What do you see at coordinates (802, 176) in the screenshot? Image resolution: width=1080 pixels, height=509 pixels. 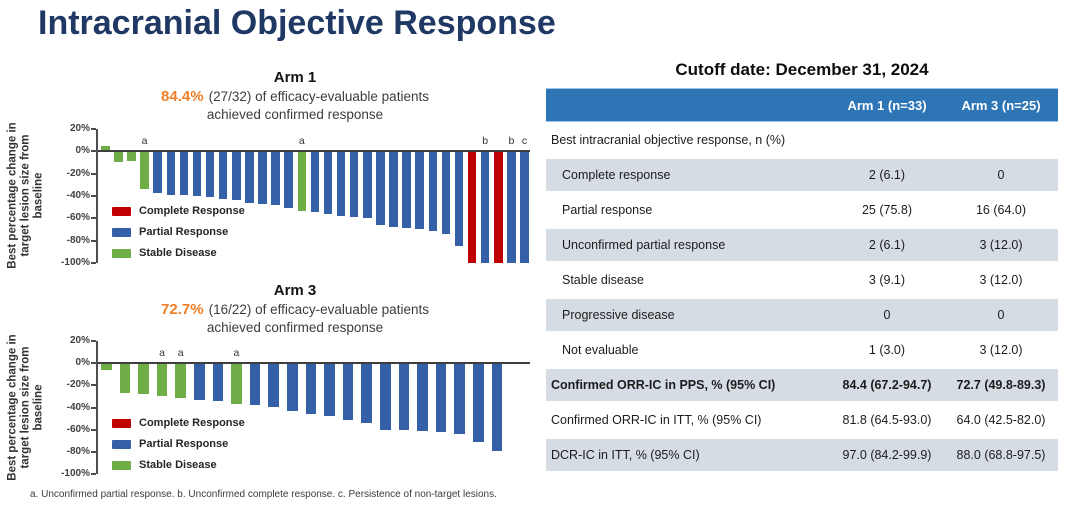 I see `table-row: Complete response 2 (6.1) 0` at bounding box center [802, 176].